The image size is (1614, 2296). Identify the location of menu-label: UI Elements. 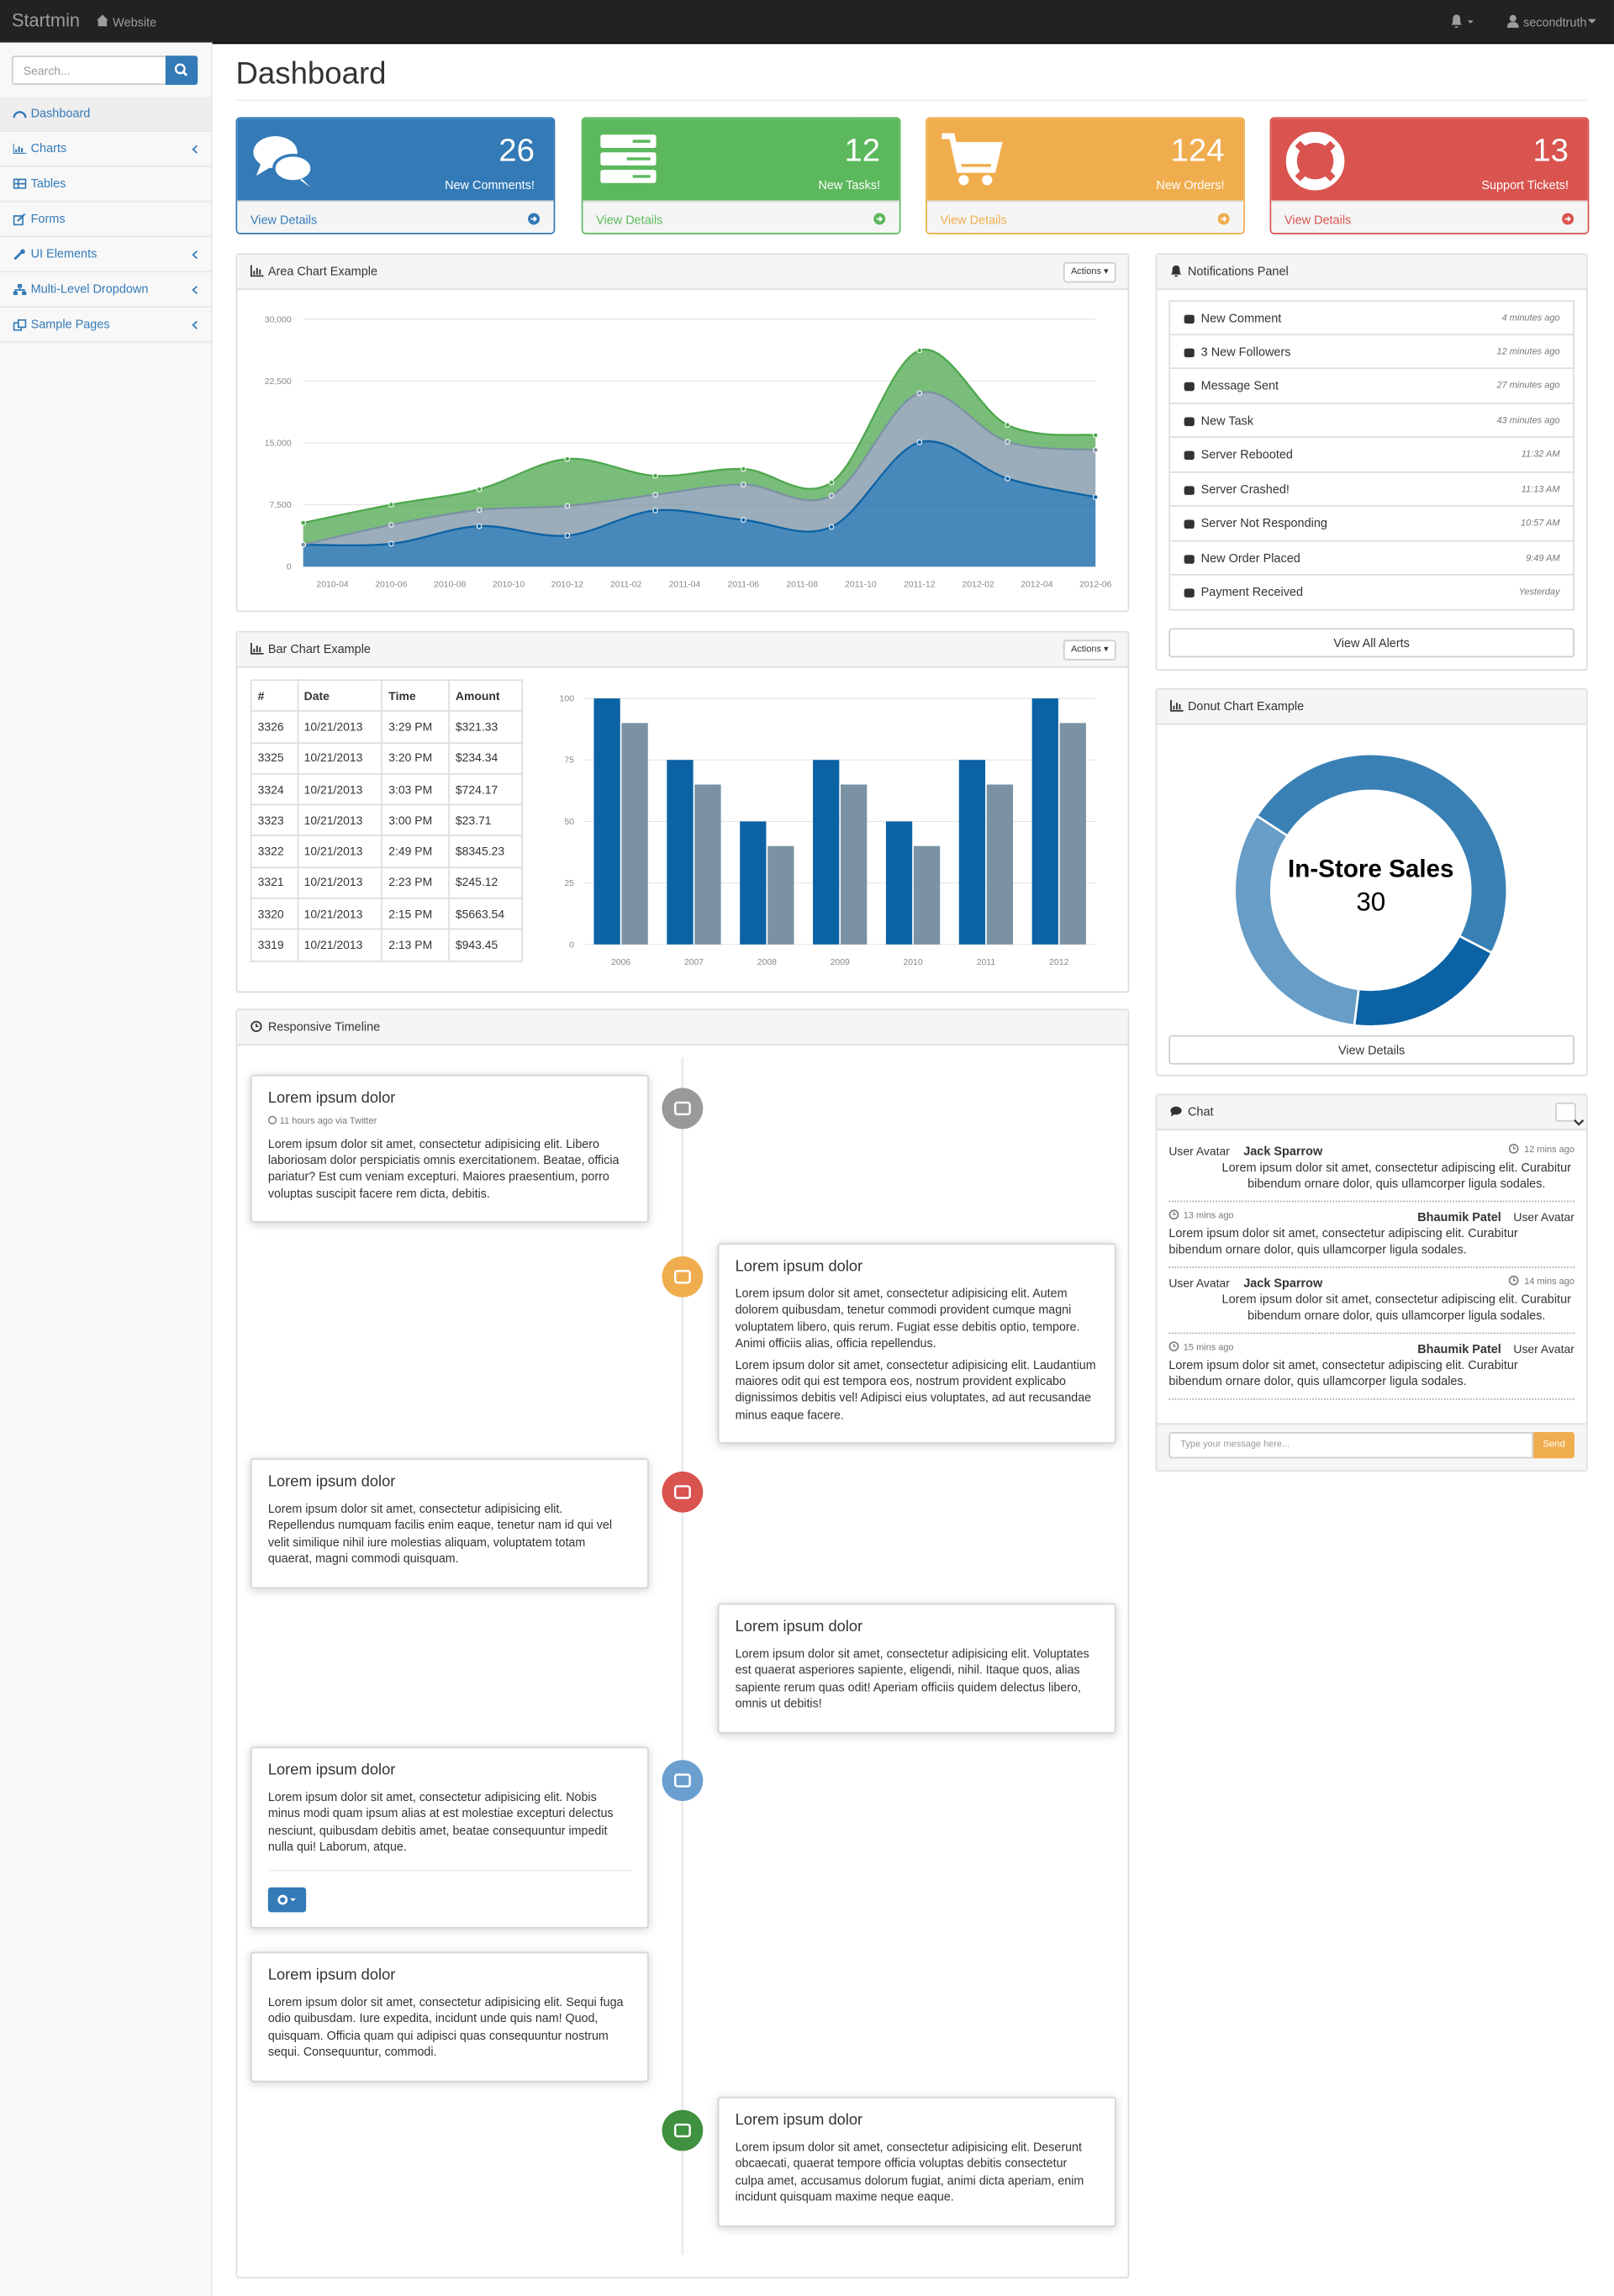
(64, 253).